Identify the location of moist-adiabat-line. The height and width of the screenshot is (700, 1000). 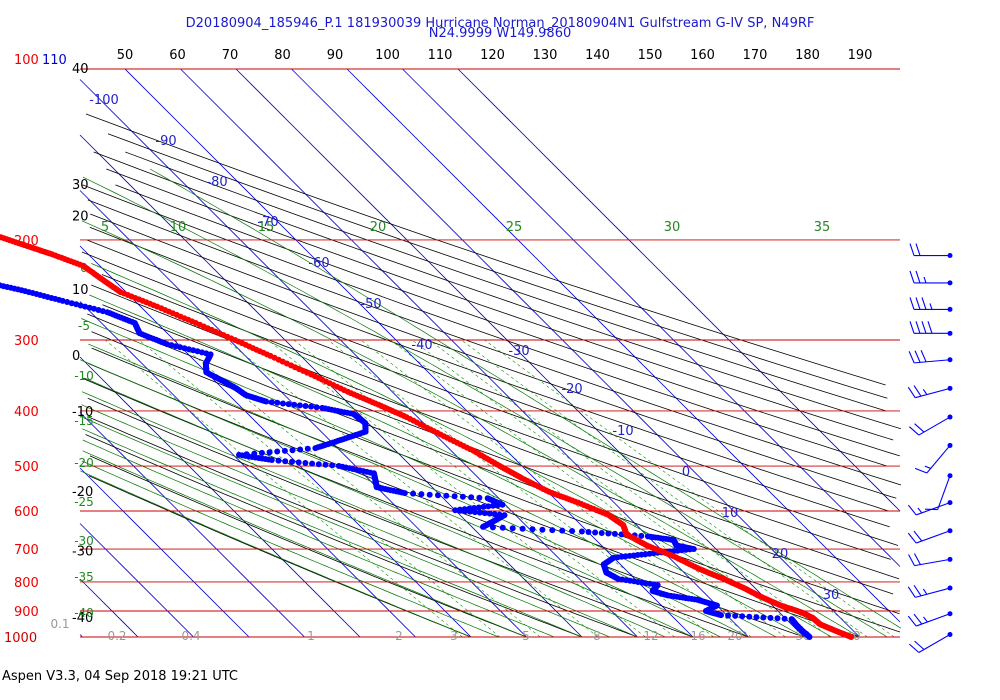
(276, 554).